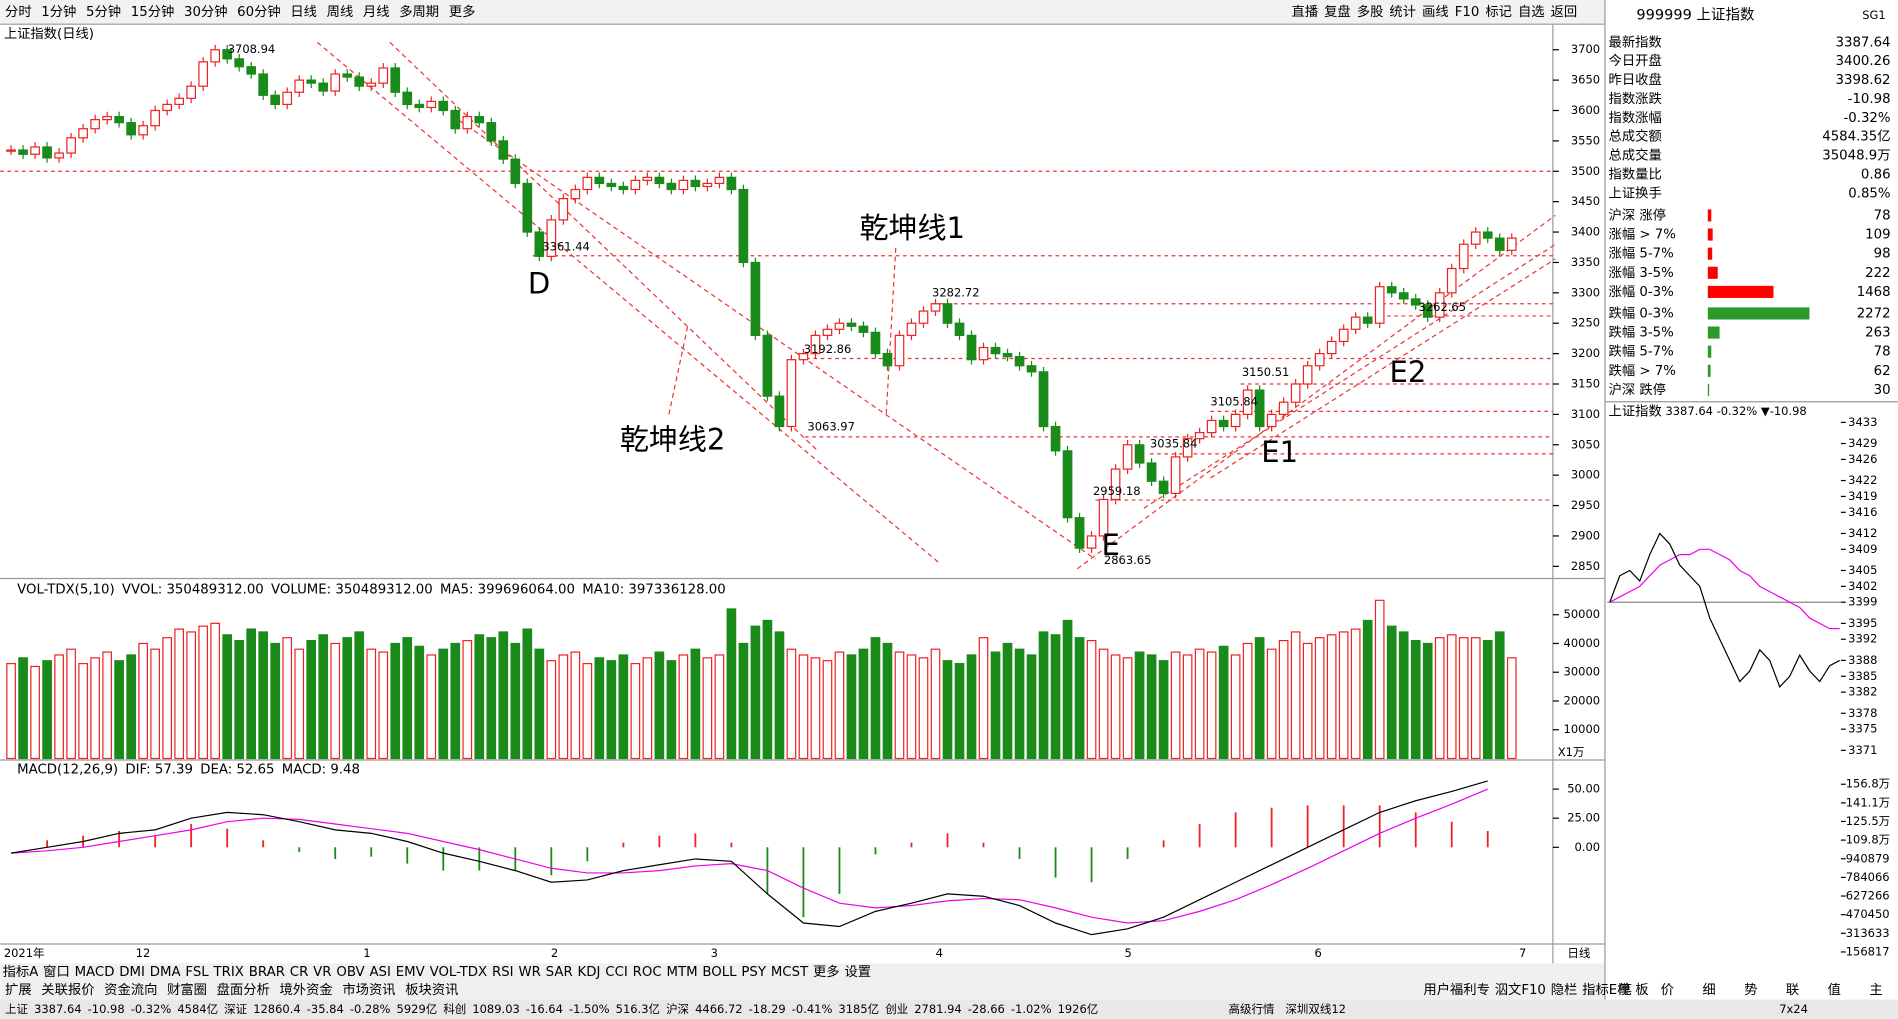 The height and width of the screenshot is (1019, 1898). What do you see at coordinates (419, 11) in the screenshot?
I see `period-tab: 多周期` at bounding box center [419, 11].